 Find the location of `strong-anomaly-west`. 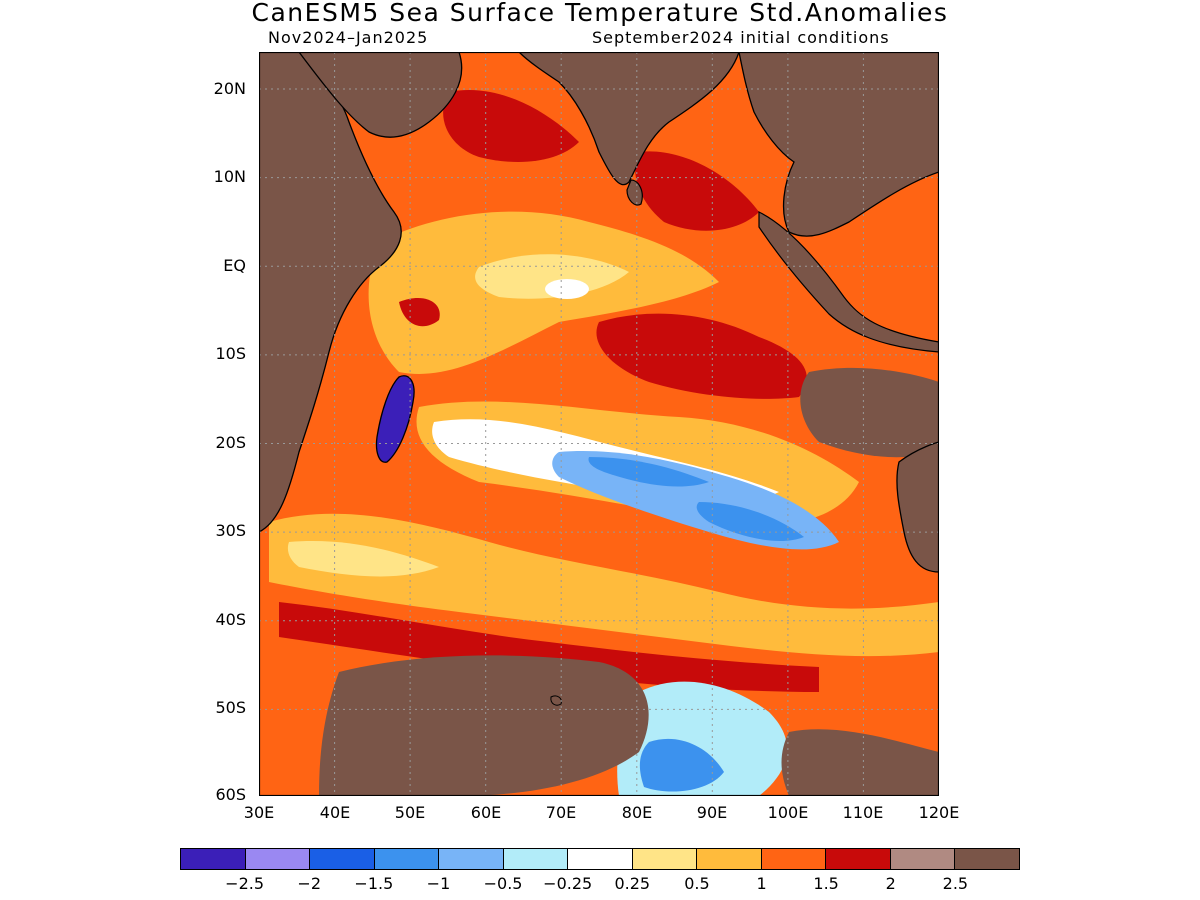

strong-anomaly-west is located at coordinates (419, 312).